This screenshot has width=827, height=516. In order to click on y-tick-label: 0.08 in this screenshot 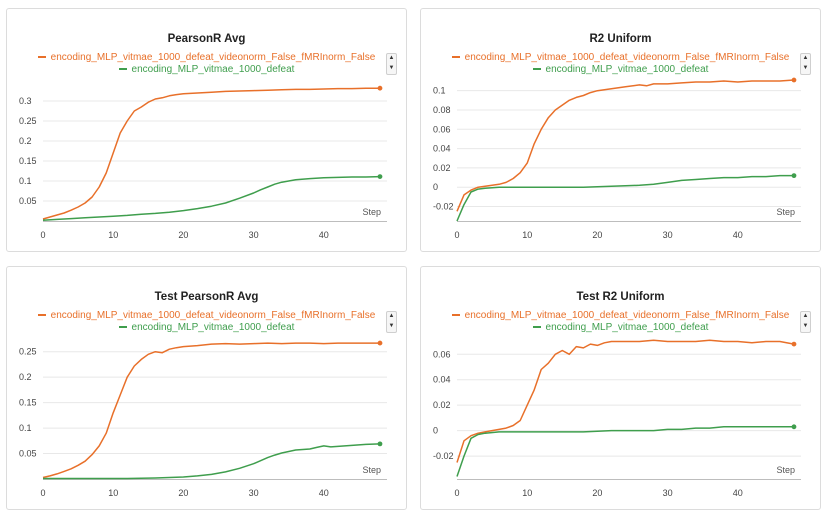, I will do `click(442, 110)`.